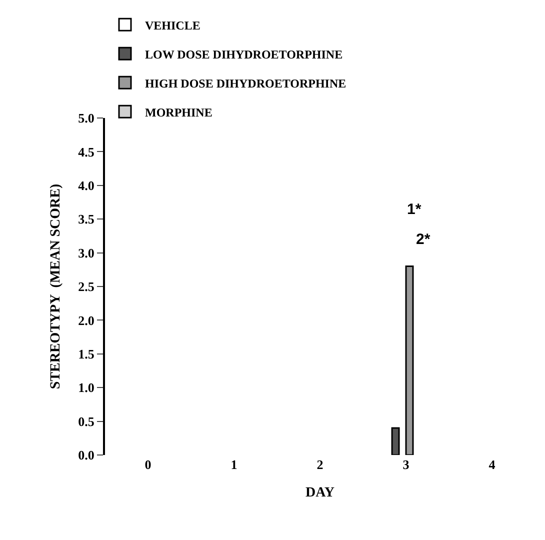 Image resolution: width=545 pixels, height=540 pixels. I want to click on x-tick-label: 3, so click(406, 464).